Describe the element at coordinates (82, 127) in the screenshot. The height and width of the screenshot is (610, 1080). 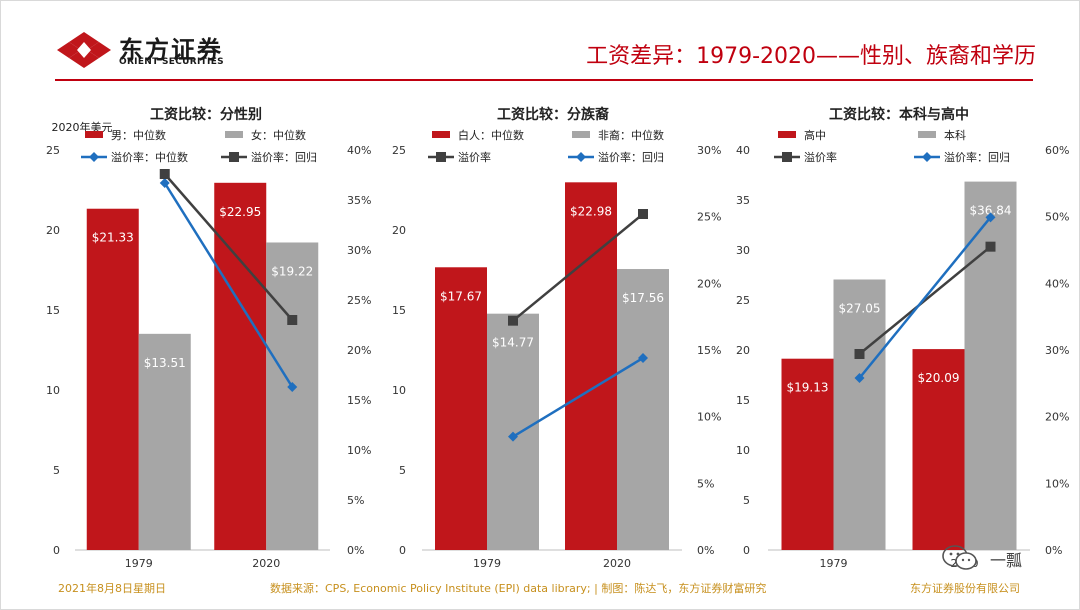
I see `y-axis-label: 2020年美元` at that location.